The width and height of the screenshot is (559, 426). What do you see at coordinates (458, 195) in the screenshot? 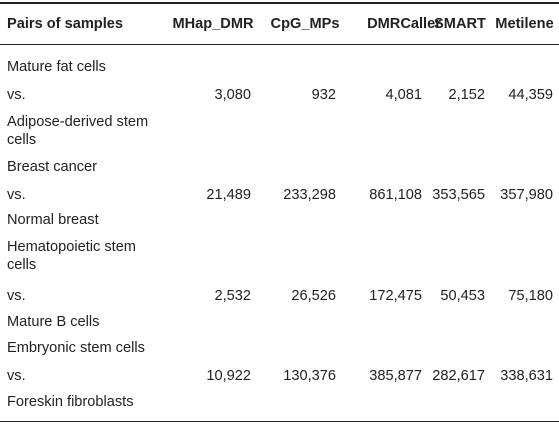
I see `value-smart: 353,565` at bounding box center [458, 195].